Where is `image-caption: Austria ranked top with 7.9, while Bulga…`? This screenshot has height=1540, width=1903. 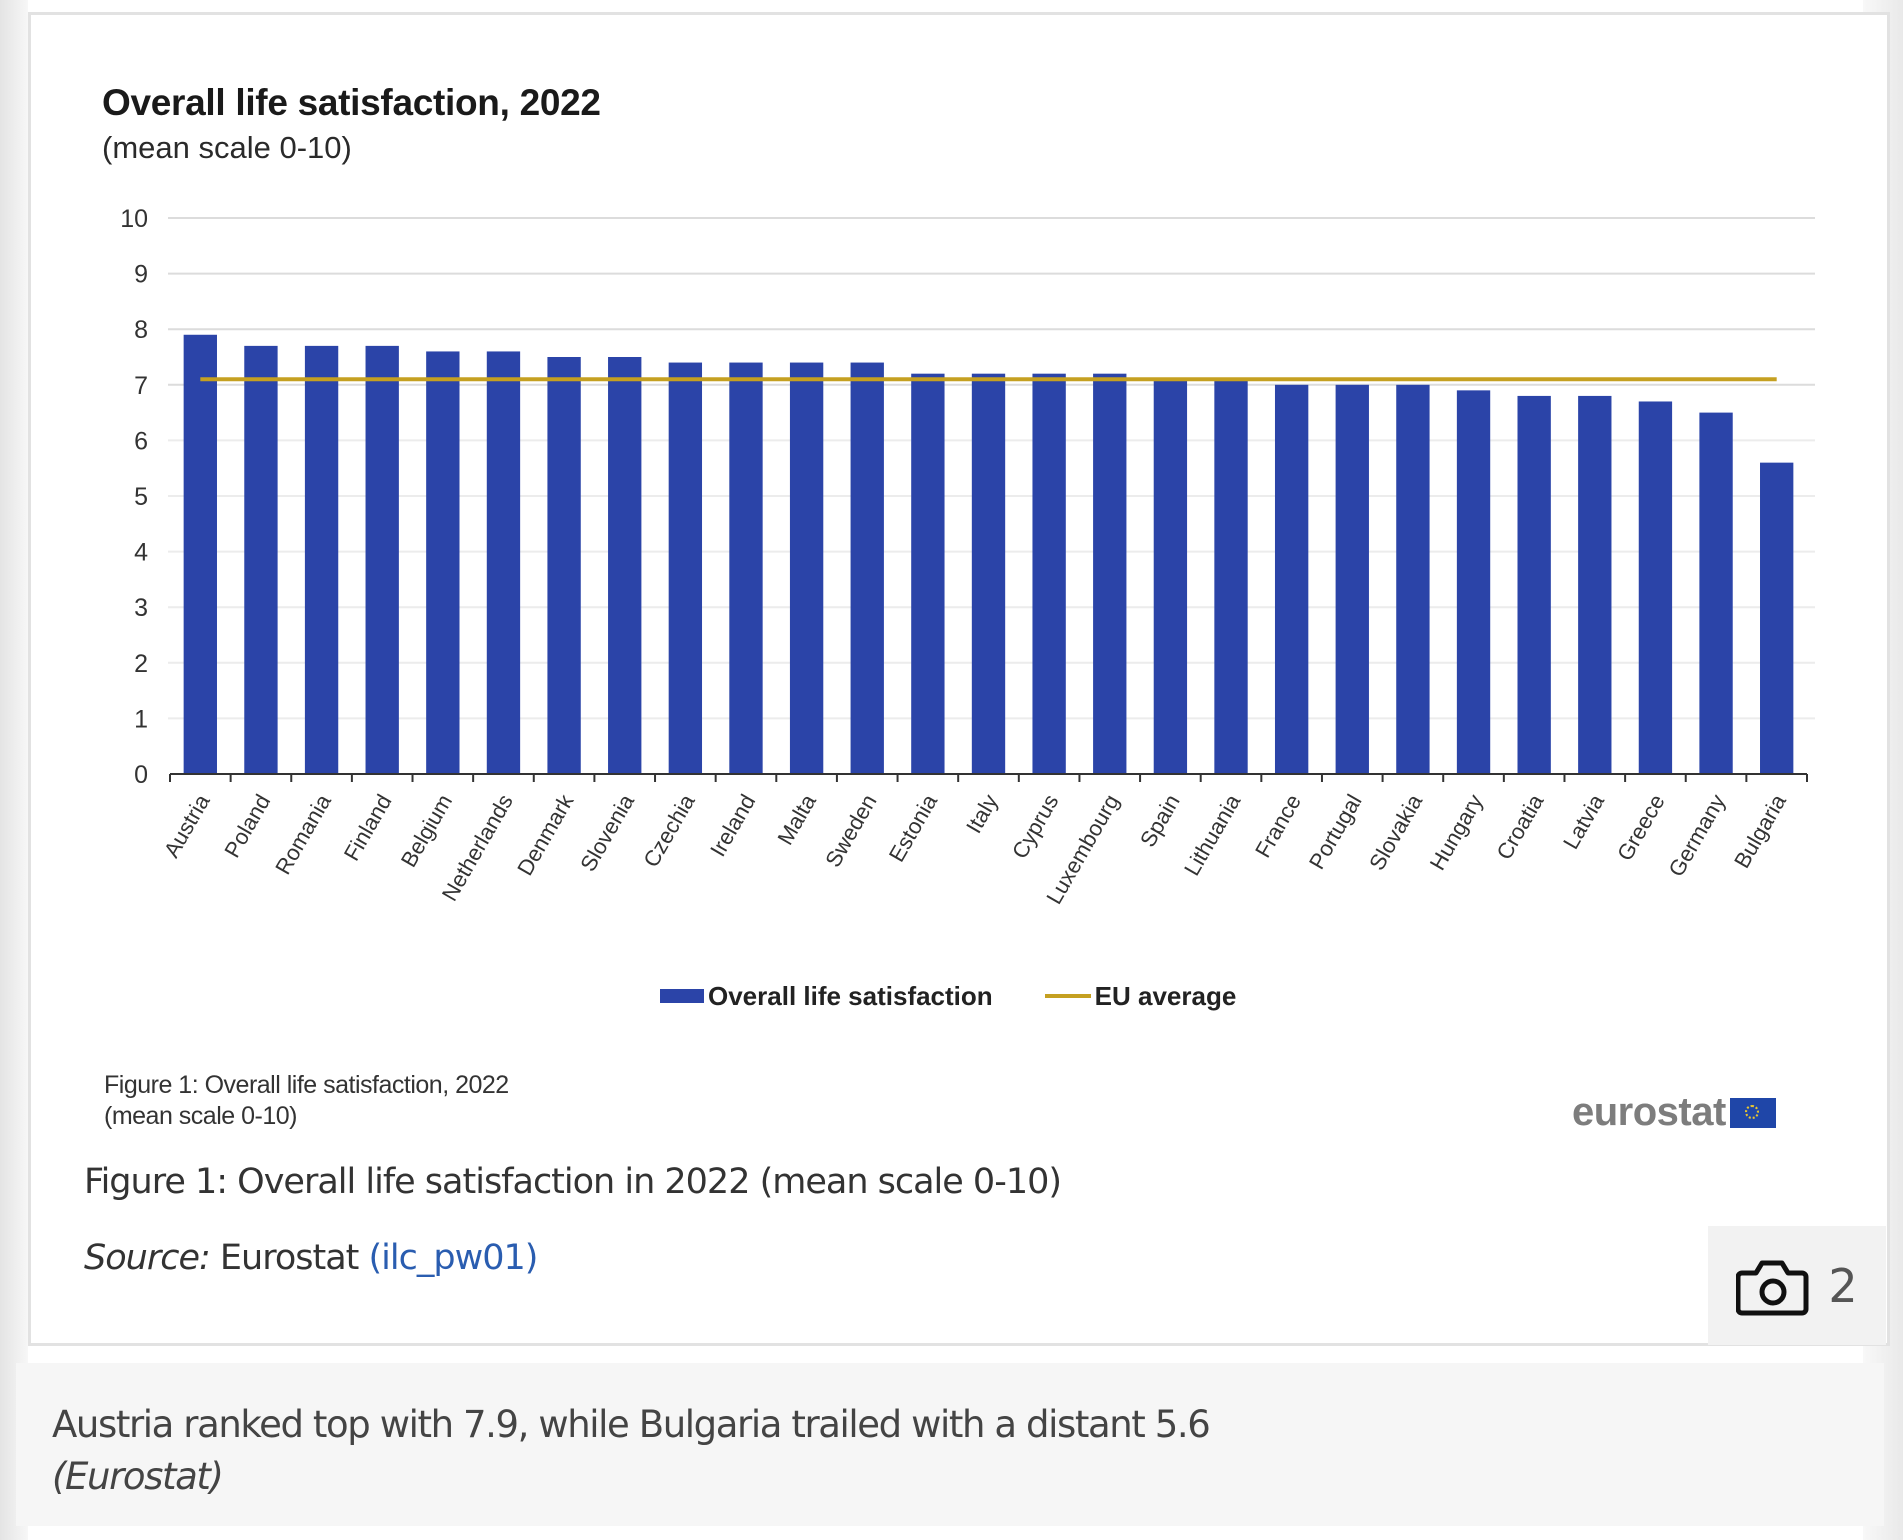 image-caption: Austria ranked top with 7.9, while Bulga… is located at coordinates (950, 1444).